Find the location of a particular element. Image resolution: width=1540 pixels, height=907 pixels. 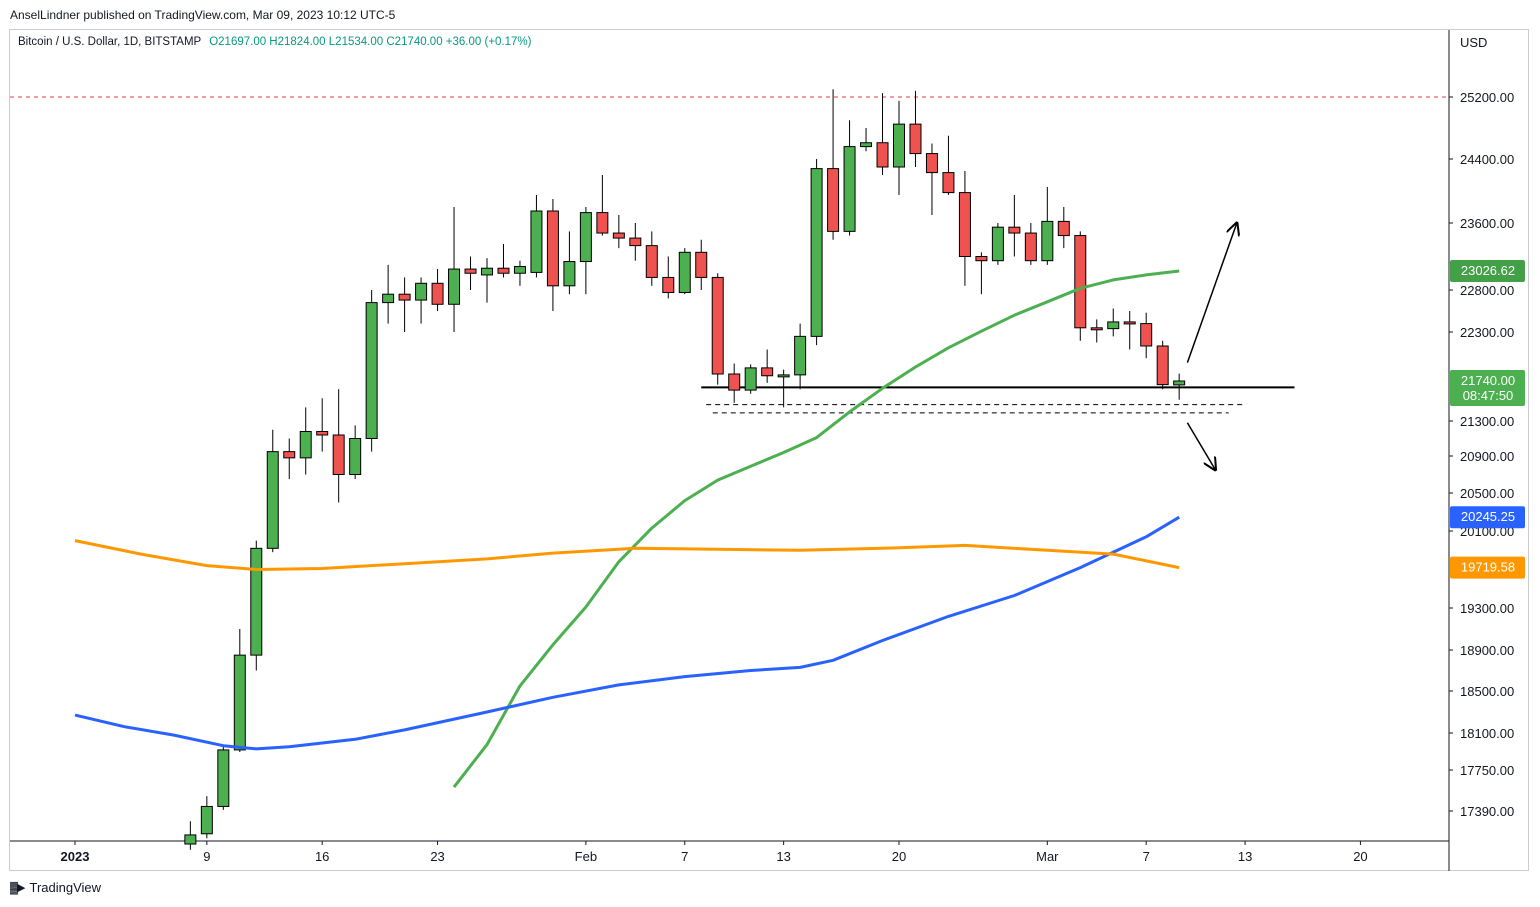

x-tick-label: 20 is located at coordinates (899, 856).